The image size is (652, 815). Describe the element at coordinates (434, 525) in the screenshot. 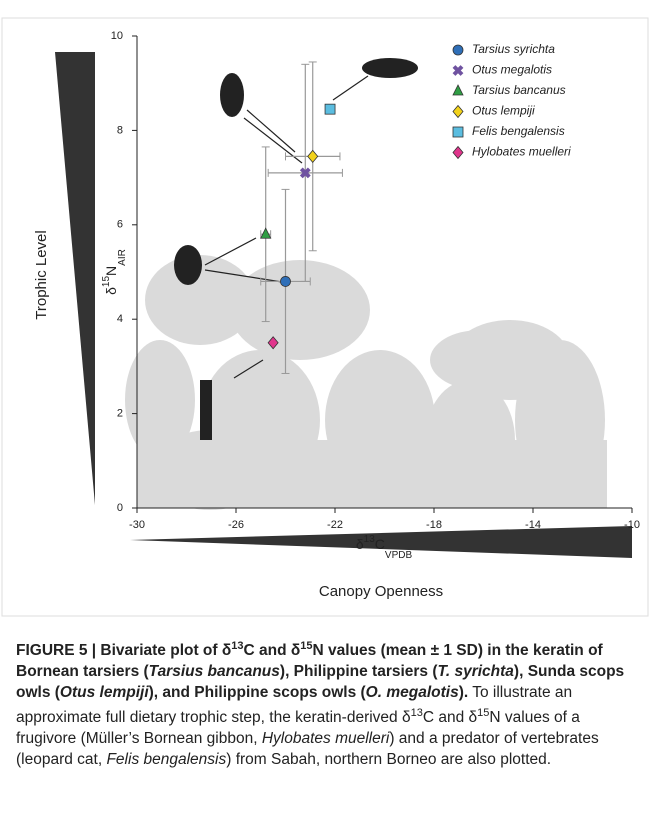

I see `x-tick-label: -18` at that location.